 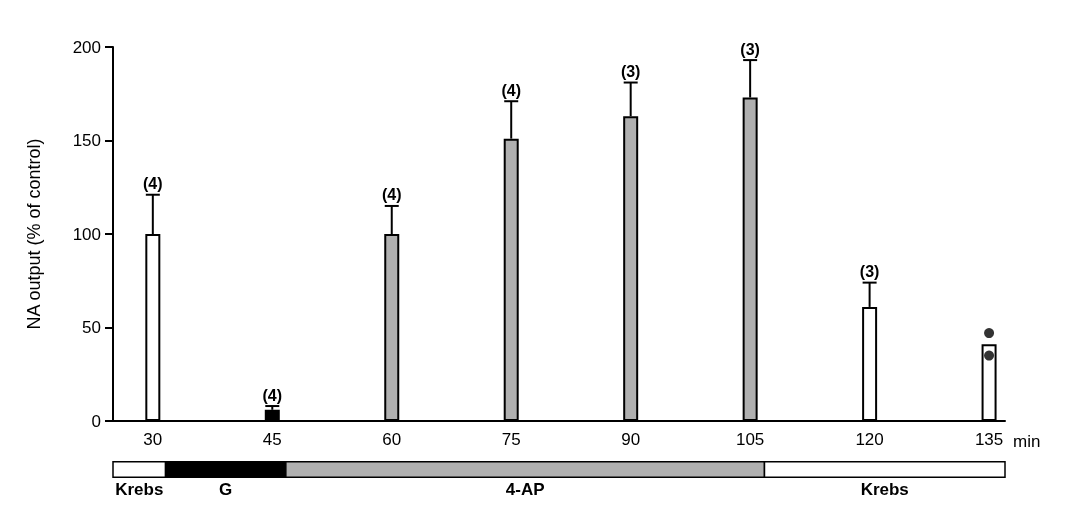 I want to click on y-tick-label: 100, so click(x=86, y=234).